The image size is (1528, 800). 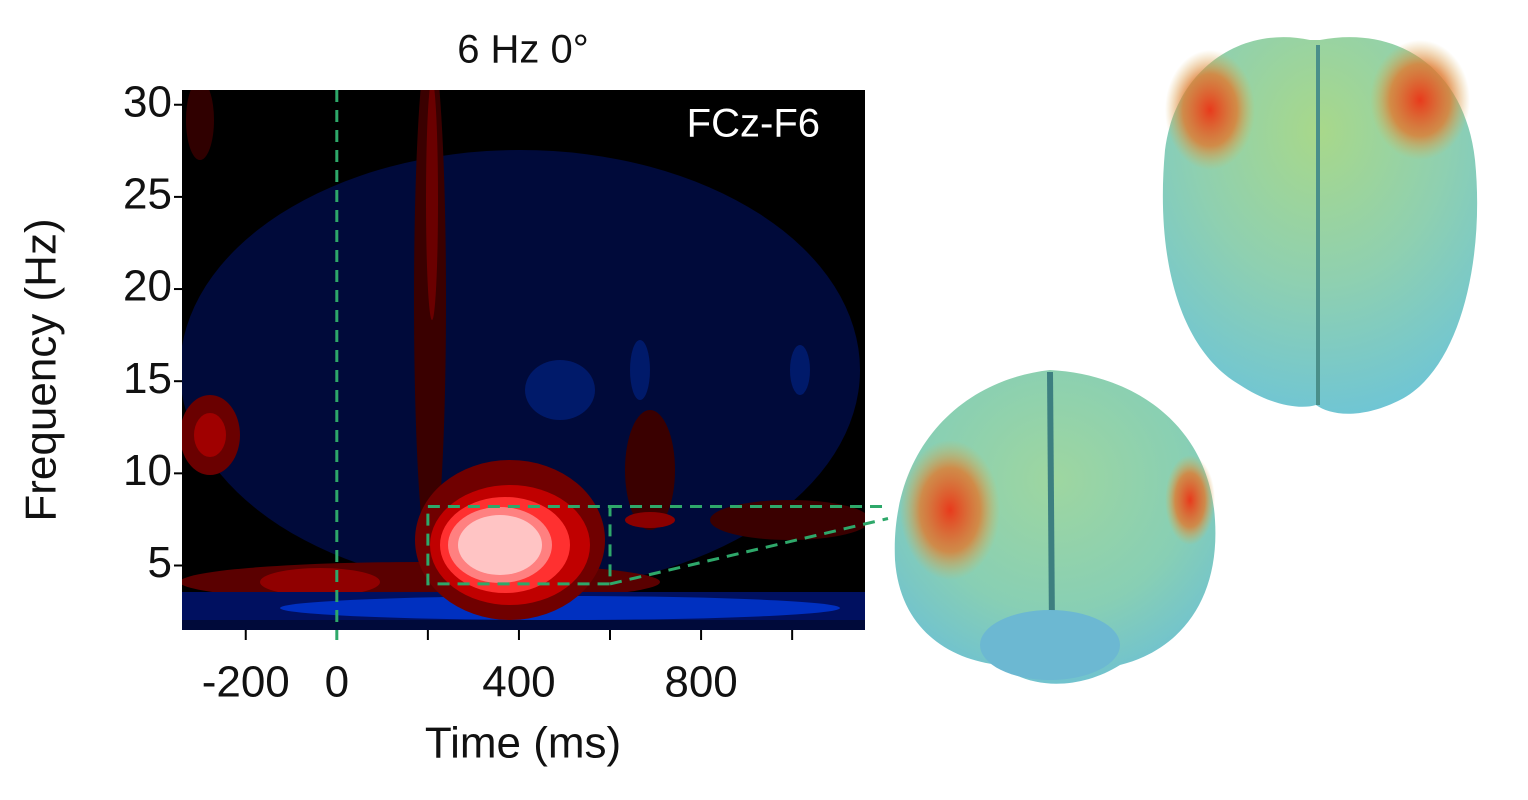 I want to click on channel-label: FCz-F6, so click(x=753, y=124).